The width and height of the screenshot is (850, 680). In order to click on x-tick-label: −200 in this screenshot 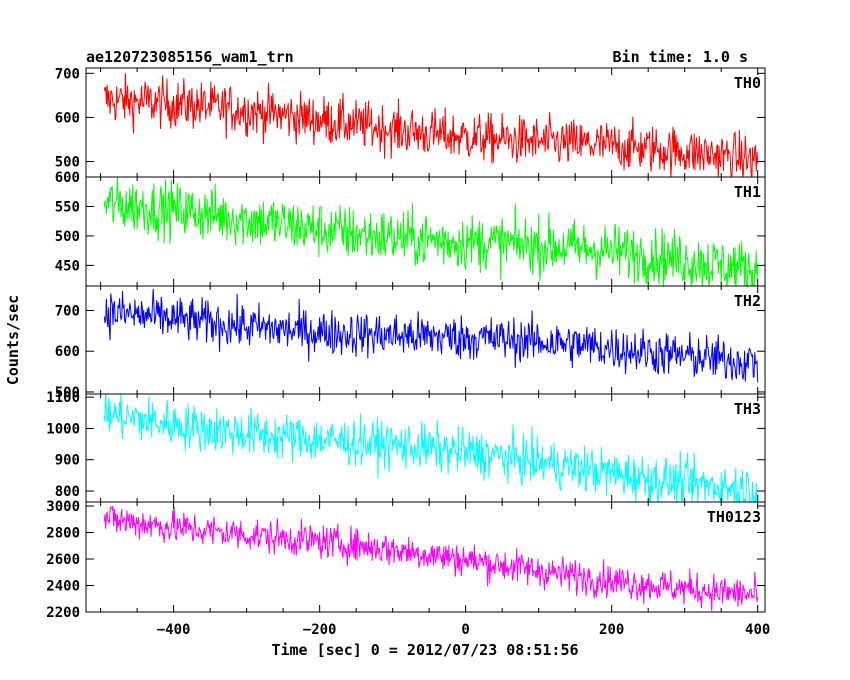, I will do `click(320, 630)`.